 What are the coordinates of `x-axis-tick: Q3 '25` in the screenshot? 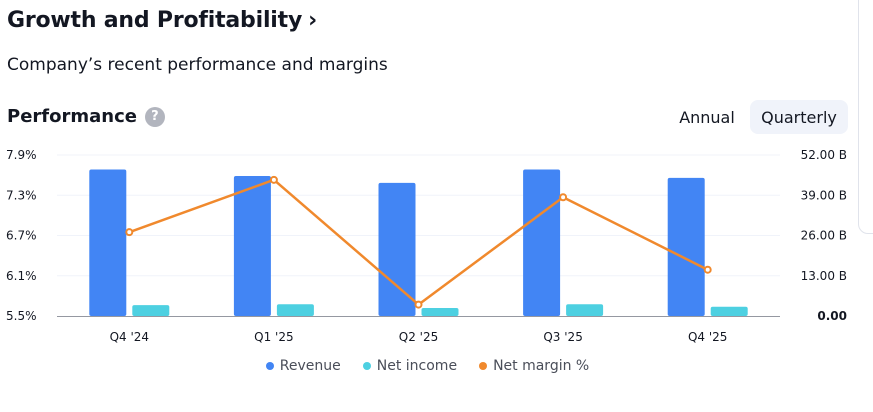 It's located at (562, 337).